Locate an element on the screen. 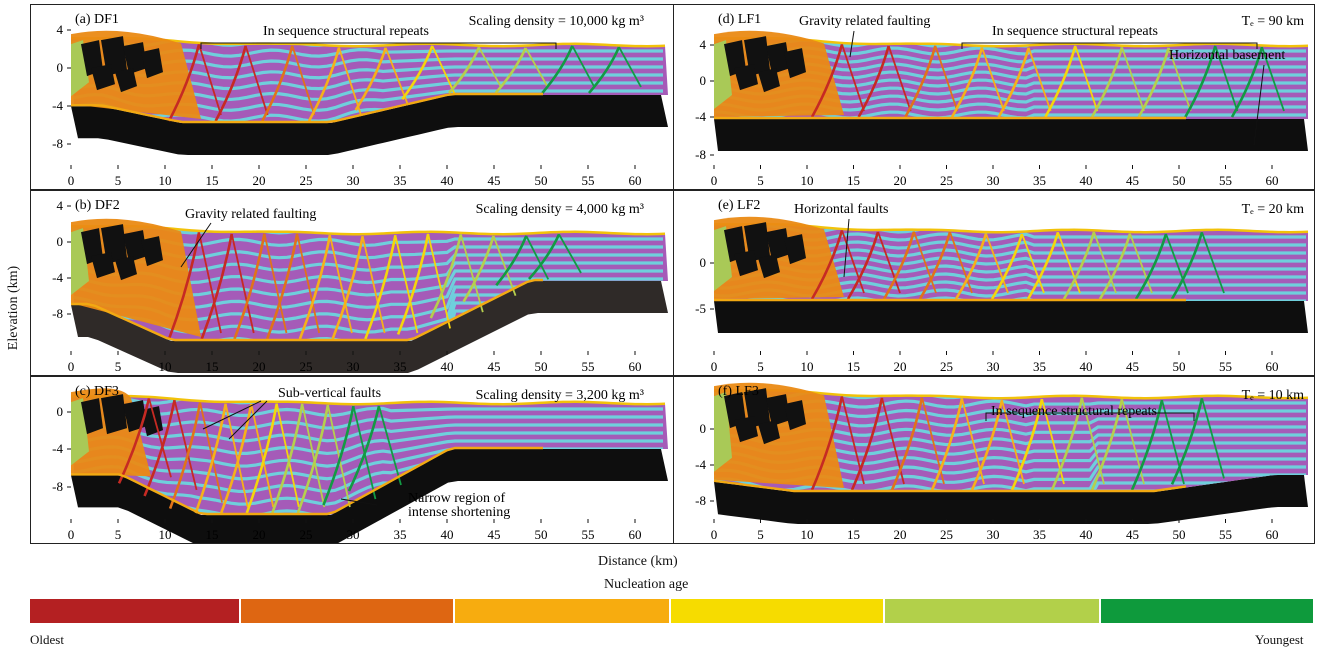  colorbar-title: Nucleation age is located at coordinates (646, 584).